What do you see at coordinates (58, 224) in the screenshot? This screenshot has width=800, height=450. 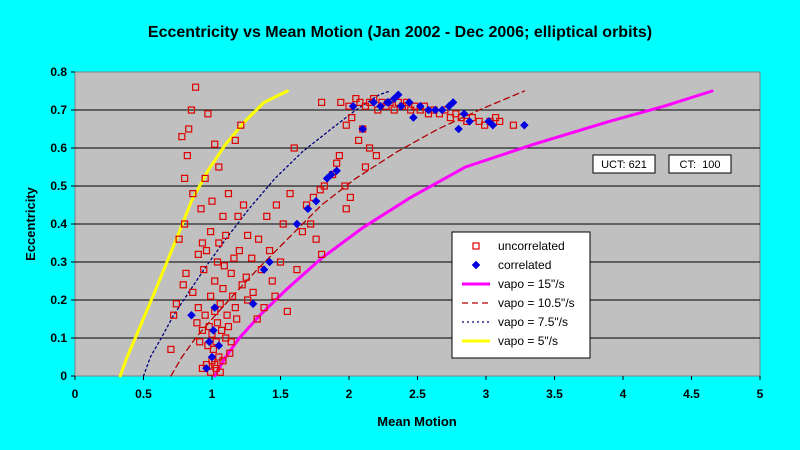 I see `y-tick-label: 0.4` at bounding box center [58, 224].